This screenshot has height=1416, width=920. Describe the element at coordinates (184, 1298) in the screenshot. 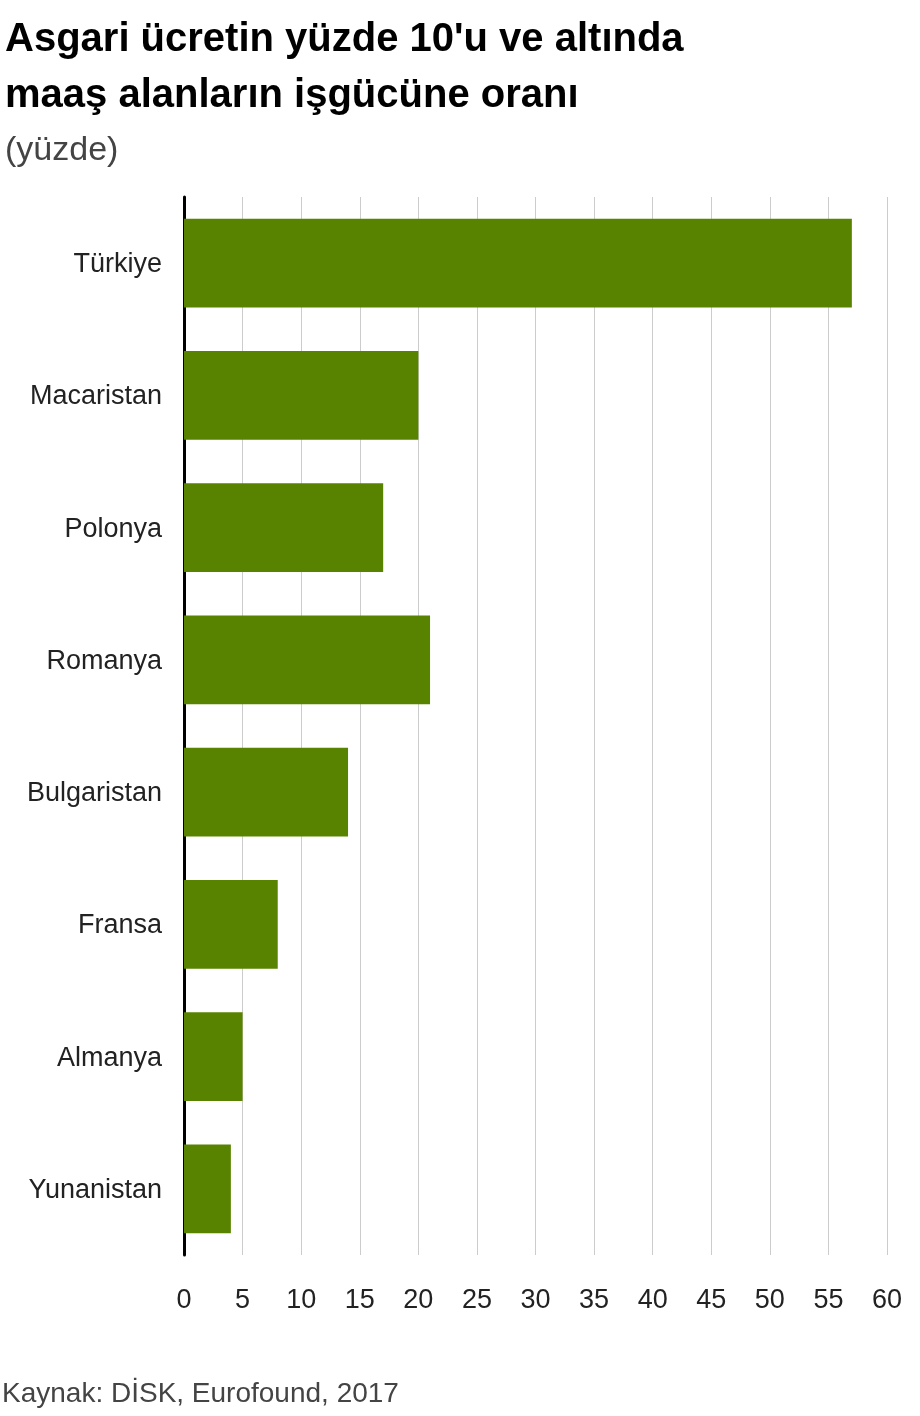

I see `x-tick-label: 0` at that location.